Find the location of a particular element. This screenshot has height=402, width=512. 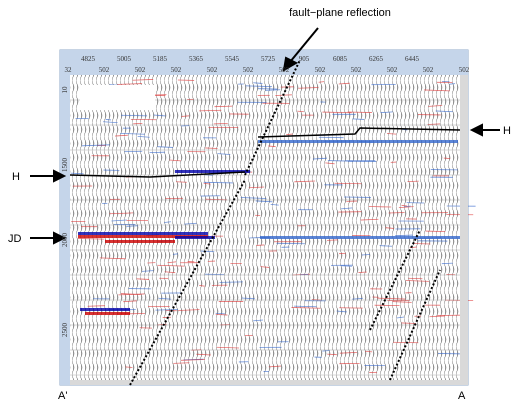

left-axis-bar is located at coordinates (65, 230).